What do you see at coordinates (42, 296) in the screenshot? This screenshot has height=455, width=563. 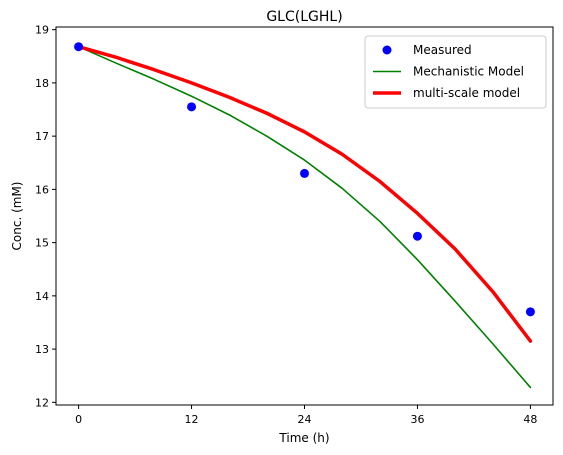 I see `y-tick-label: 14` at bounding box center [42, 296].